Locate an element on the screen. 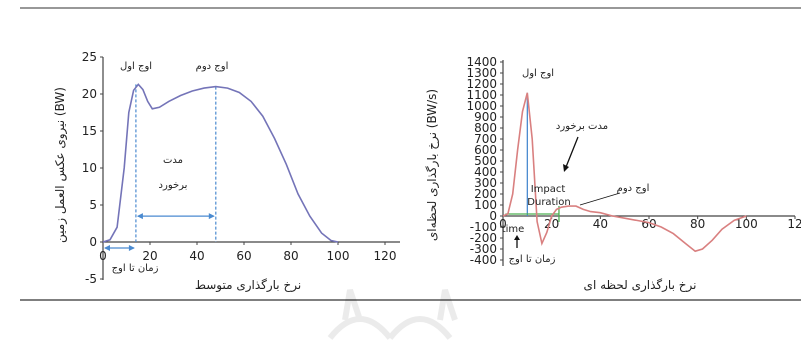  c1-y-tick-label: 20 is located at coordinates (89, 94).